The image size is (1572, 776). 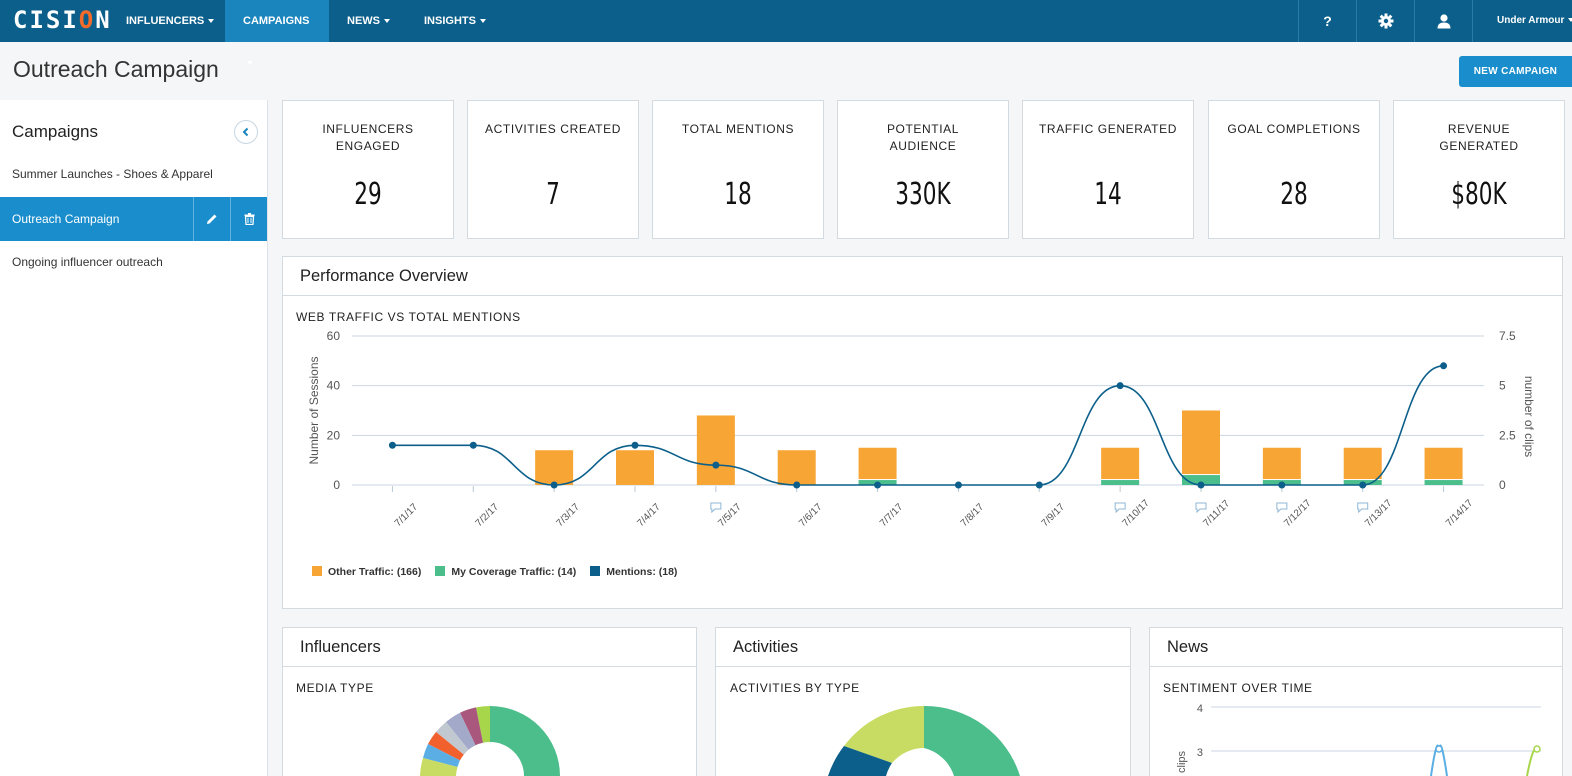 What do you see at coordinates (368, 21) in the screenshot?
I see `nav-news: NEWS` at bounding box center [368, 21].